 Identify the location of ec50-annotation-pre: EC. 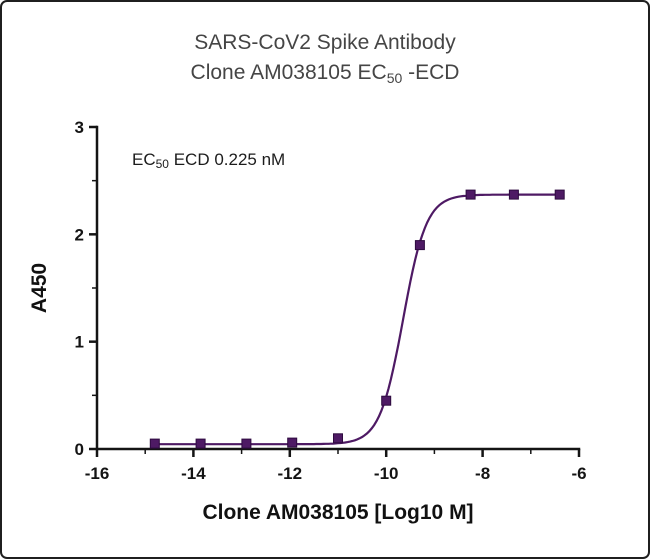
(144, 159).